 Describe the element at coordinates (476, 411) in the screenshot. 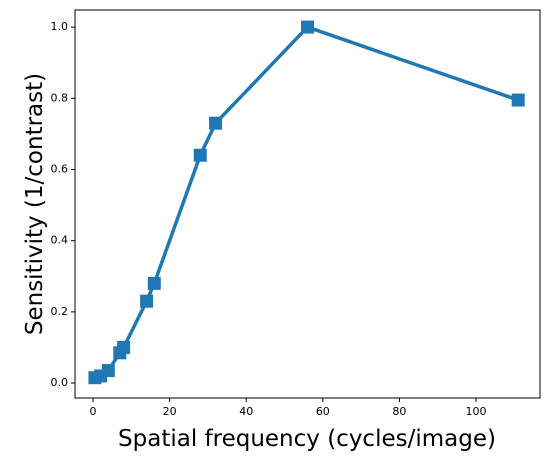

I see `x-tick-label: 100` at that location.